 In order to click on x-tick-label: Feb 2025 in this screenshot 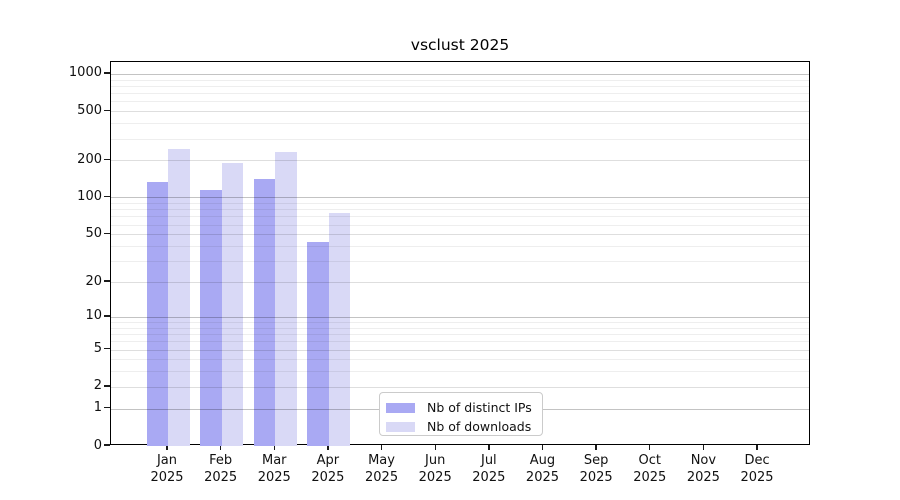, I will do `click(221, 469)`.